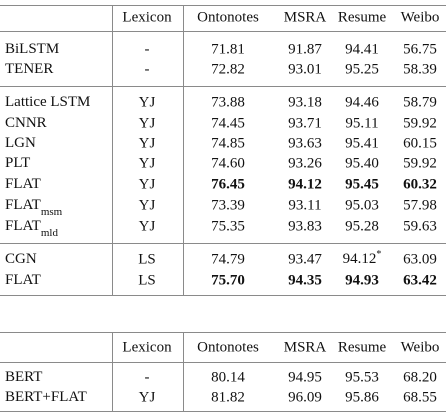  Describe the element at coordinates (362, 69) in the screenshot. I see `score-cell: 95.25` at that location.